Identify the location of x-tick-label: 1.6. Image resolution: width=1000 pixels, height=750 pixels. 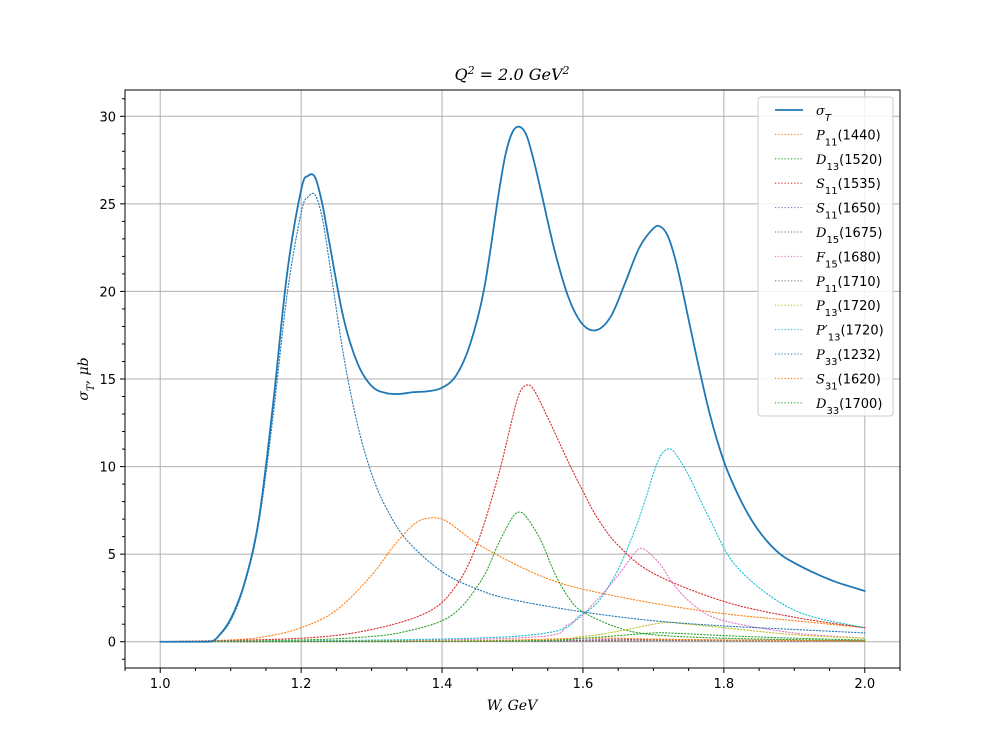
(583, 684).